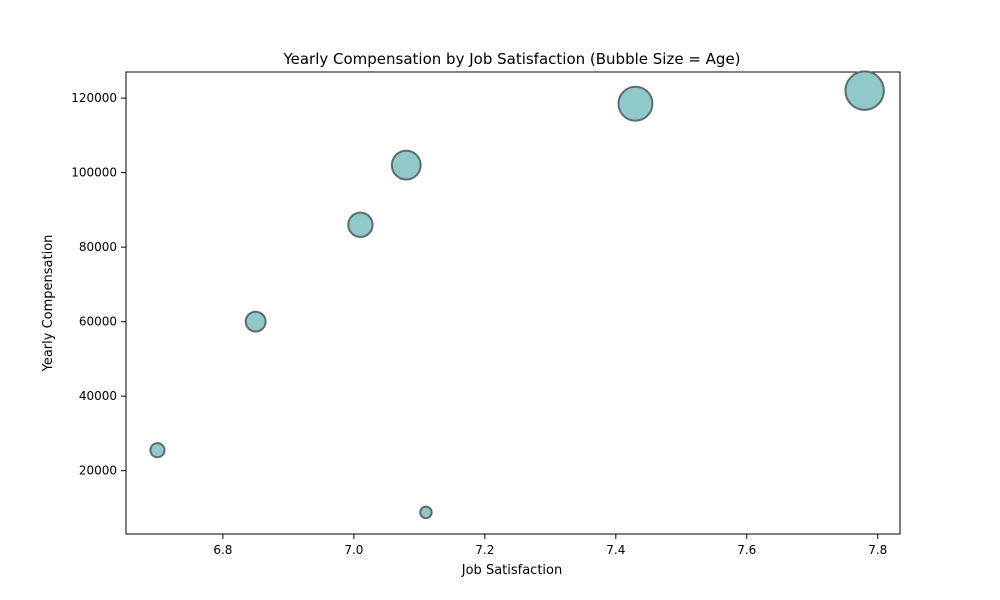 The image size is (1000, 600). Describe the element at coordinates (98, 284) in the screenshot. I see `y-axis: 20000 40000 60000 80000 100000 120000` at that location.